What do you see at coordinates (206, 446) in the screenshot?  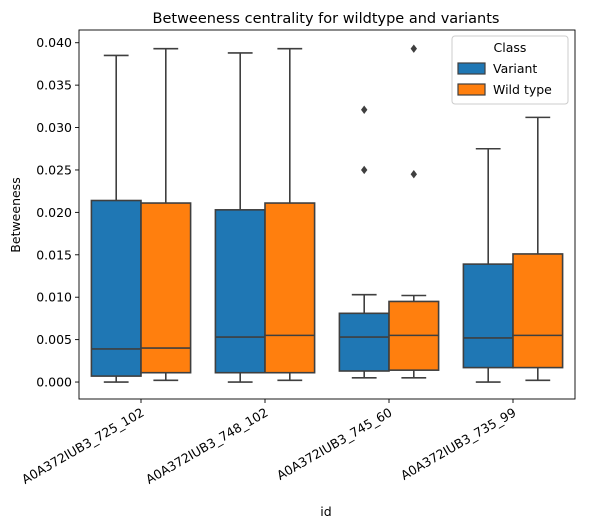 I see `x-tick-label: A0A372IUB3_748_102` at bounding box center [206, 446].